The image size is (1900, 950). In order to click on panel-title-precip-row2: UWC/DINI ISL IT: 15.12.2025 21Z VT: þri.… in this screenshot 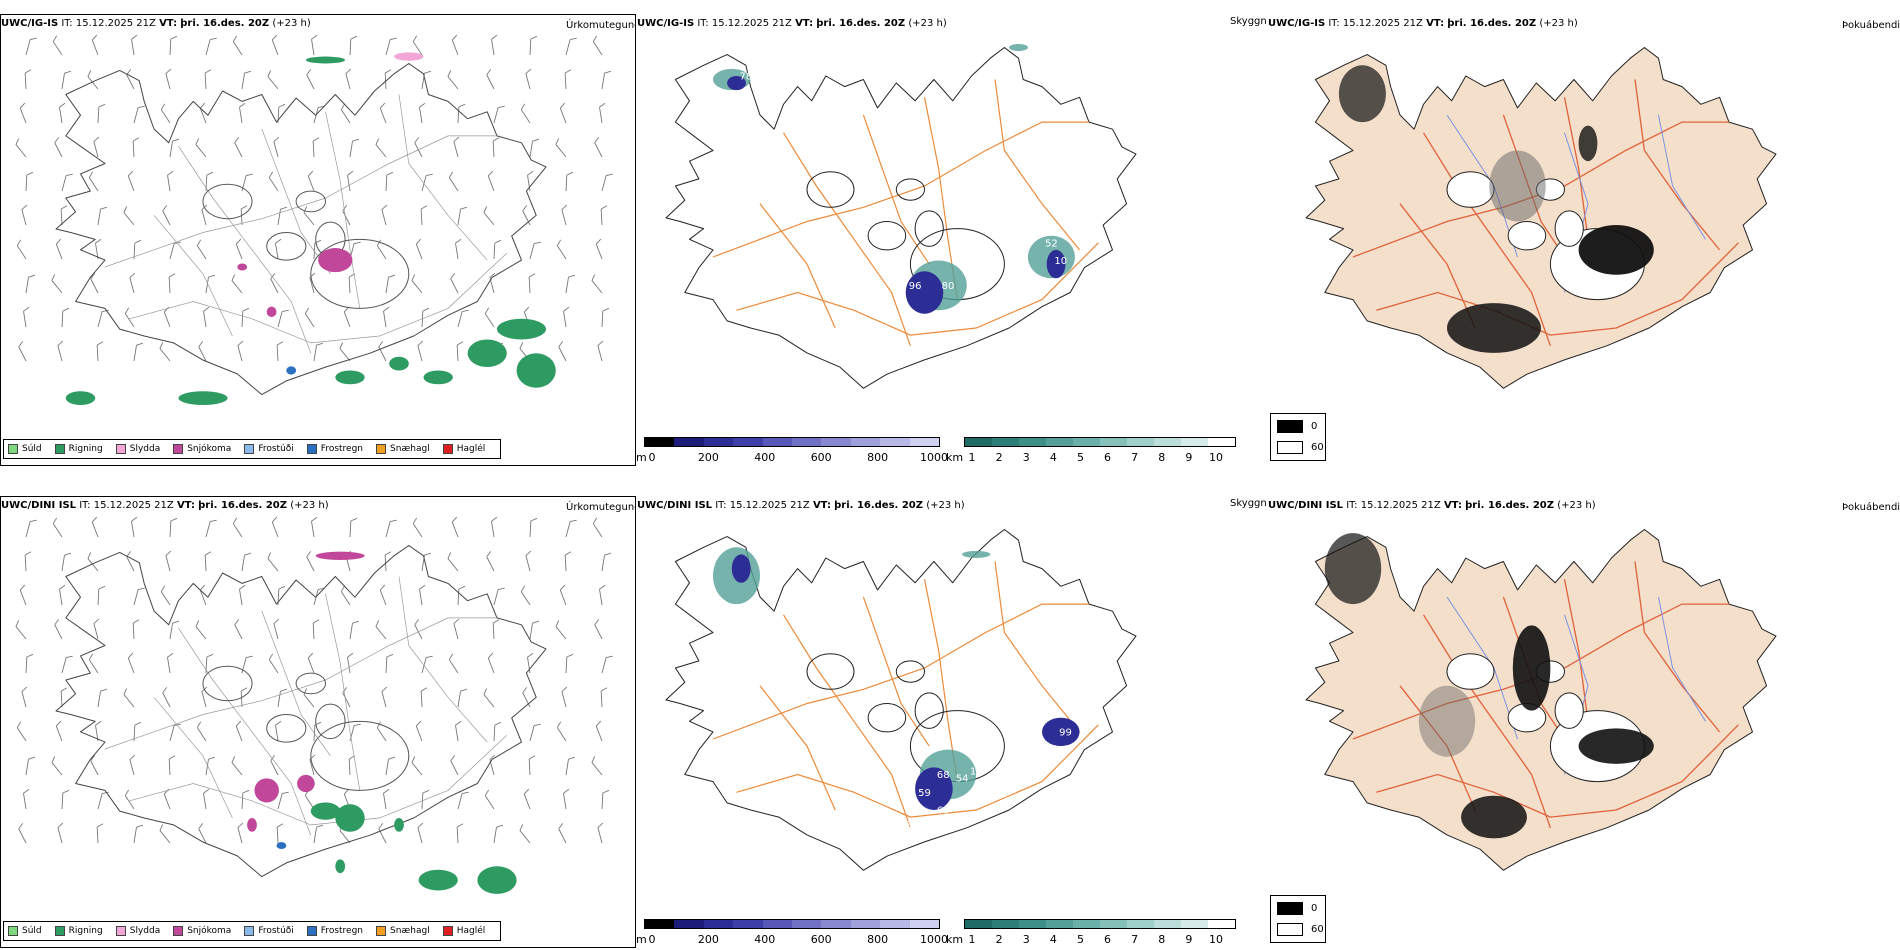, I will do `click(165, 505)`.